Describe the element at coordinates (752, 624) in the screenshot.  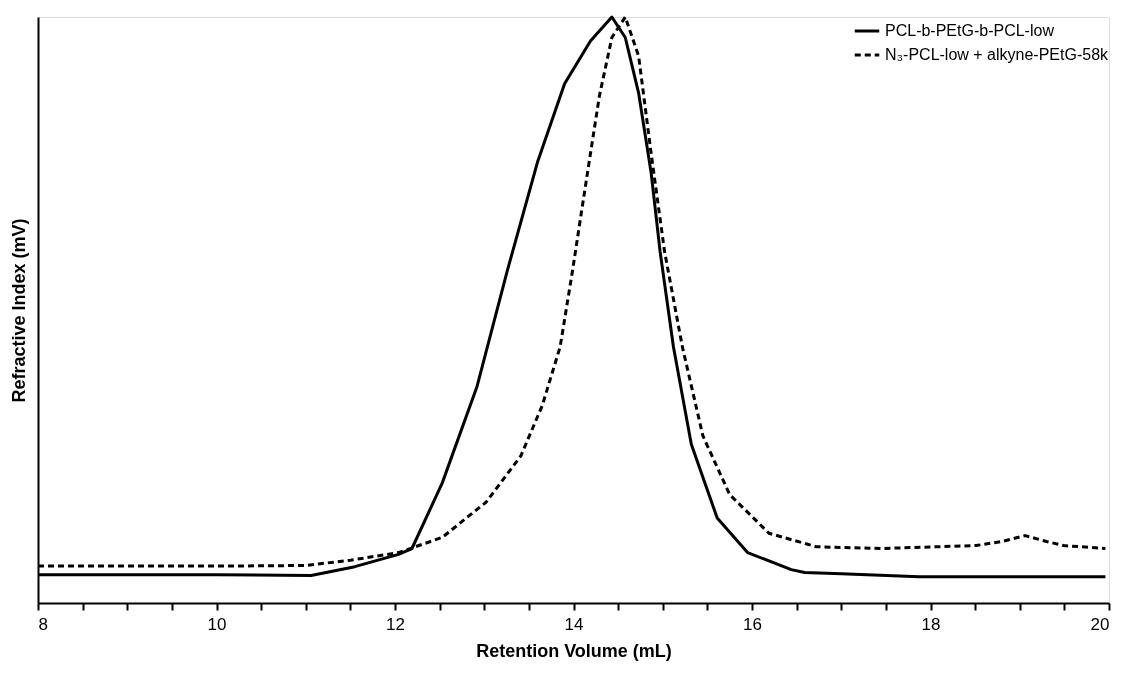
I see `x-tick-label: 16` at that location.